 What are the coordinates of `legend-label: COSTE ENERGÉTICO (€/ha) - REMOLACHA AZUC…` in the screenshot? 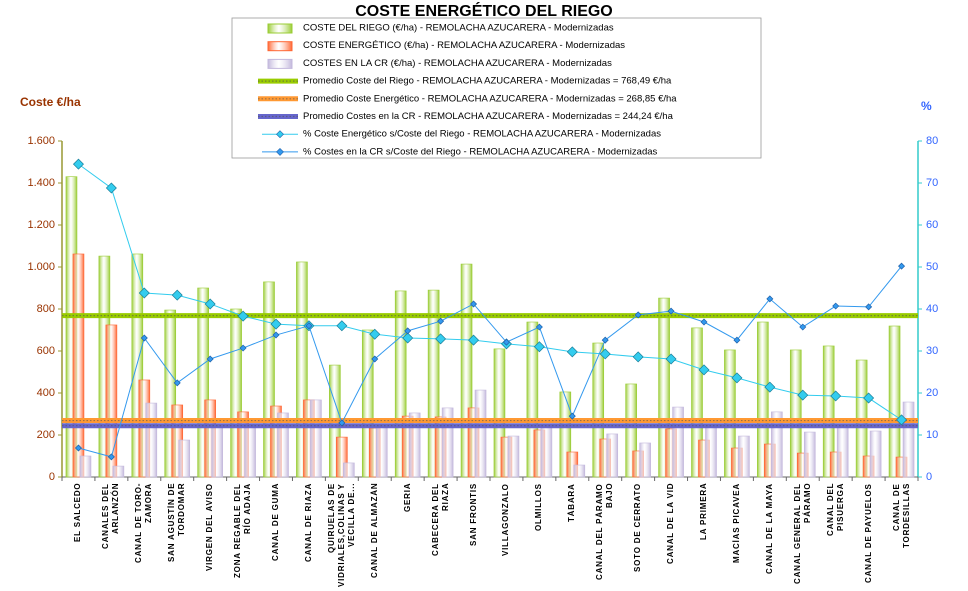 It's located at (464, 45).